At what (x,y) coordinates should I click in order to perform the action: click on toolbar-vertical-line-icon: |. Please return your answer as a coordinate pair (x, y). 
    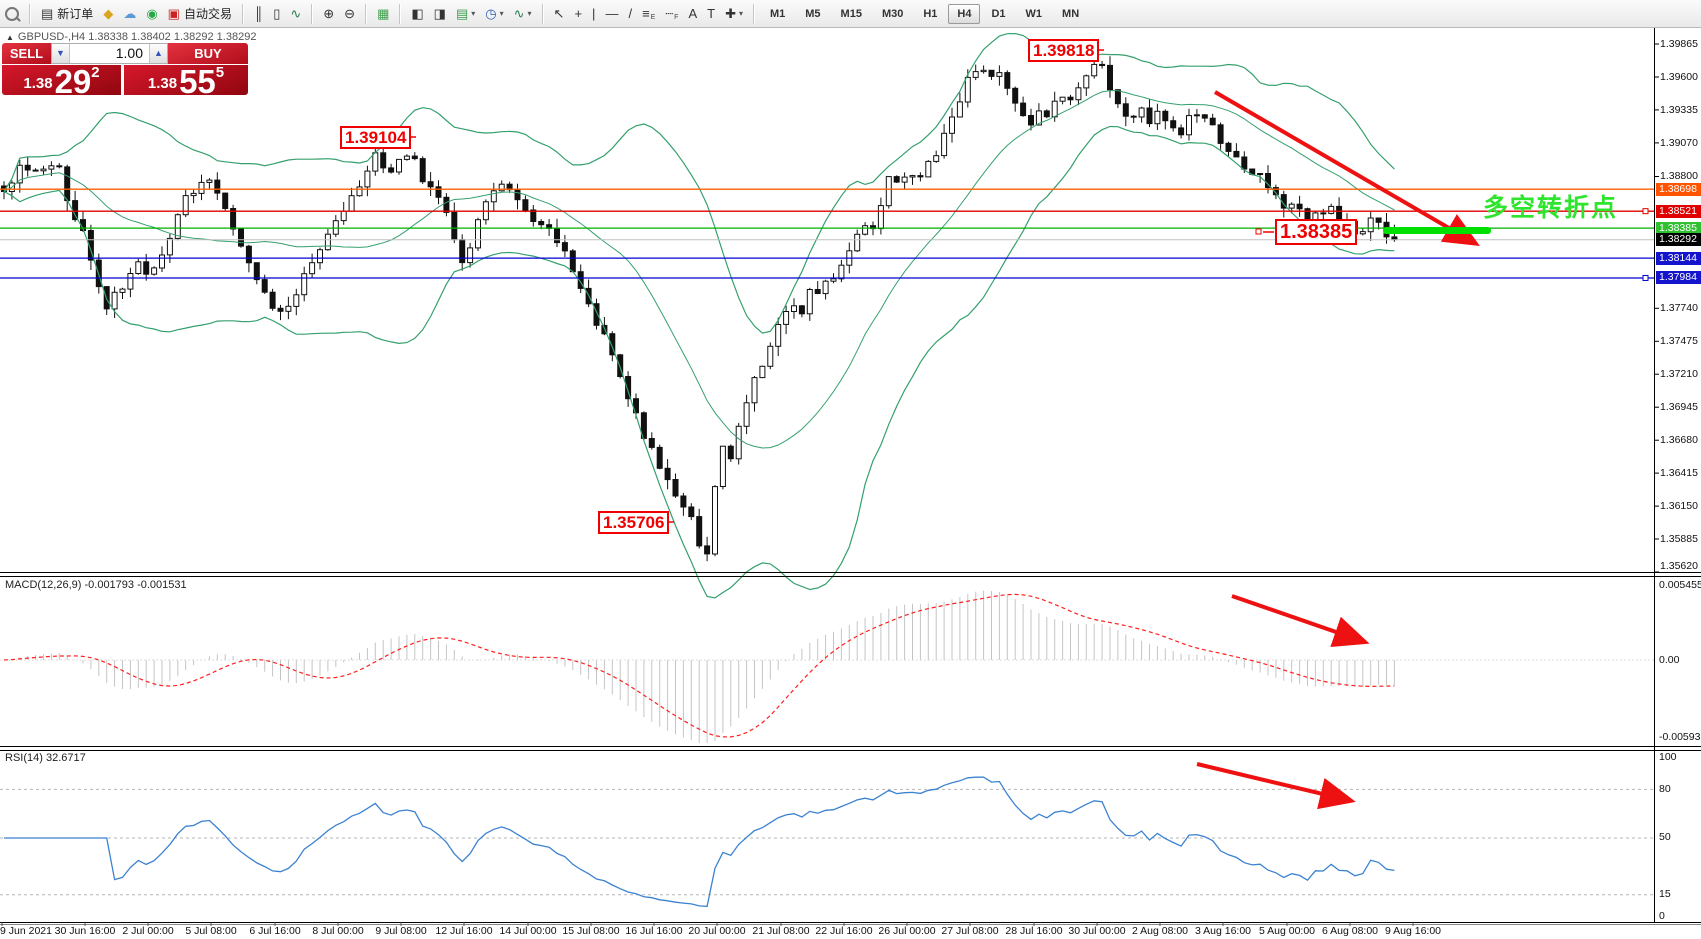
    Looking at the image, I should click on (593, 14).